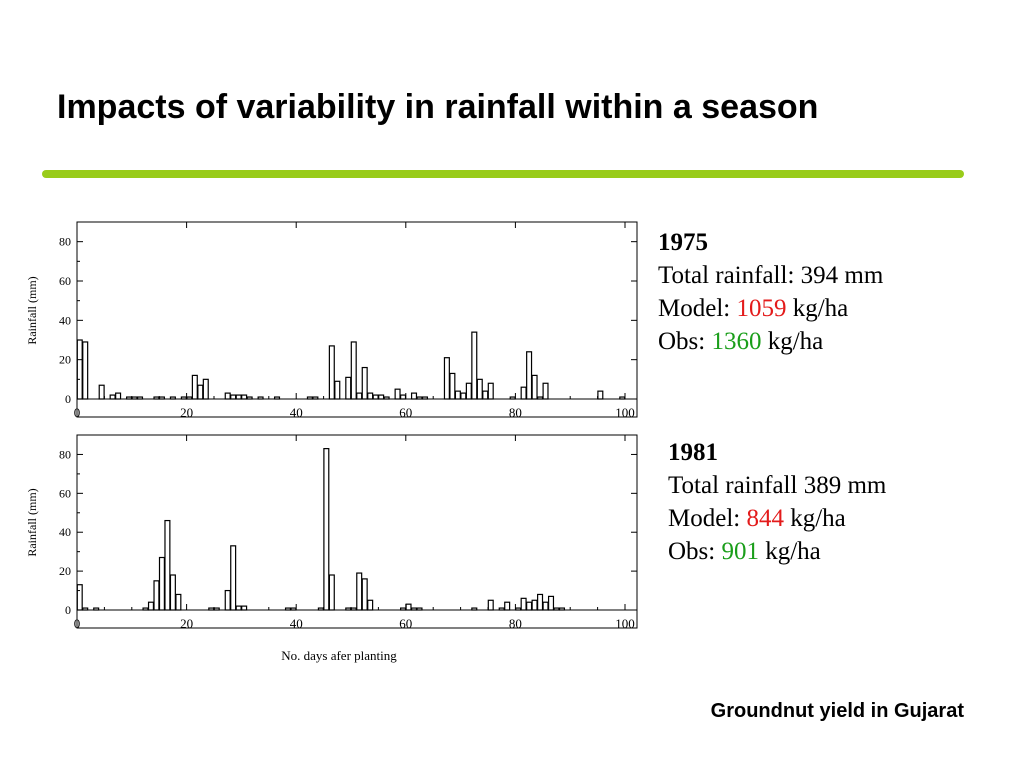 This screenshot has height=768, width=1024. I want to click on model-yield-line: Model: 844 kg/ha, so click(777, 518).